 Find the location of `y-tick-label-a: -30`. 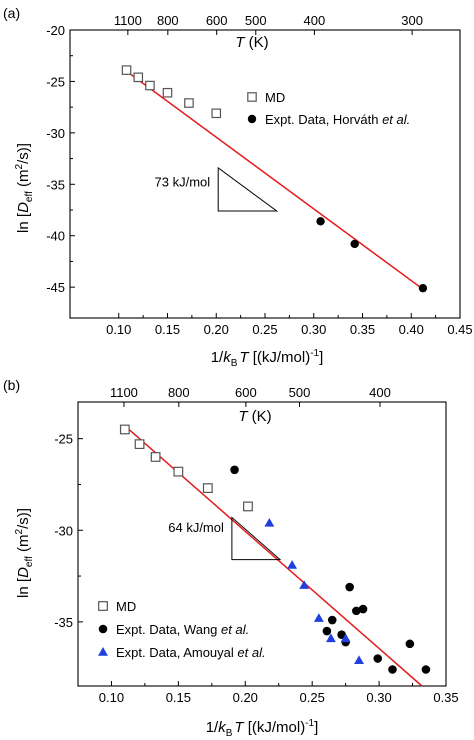

y-tick-label-a: -30 is located at coordinates (55, 133).